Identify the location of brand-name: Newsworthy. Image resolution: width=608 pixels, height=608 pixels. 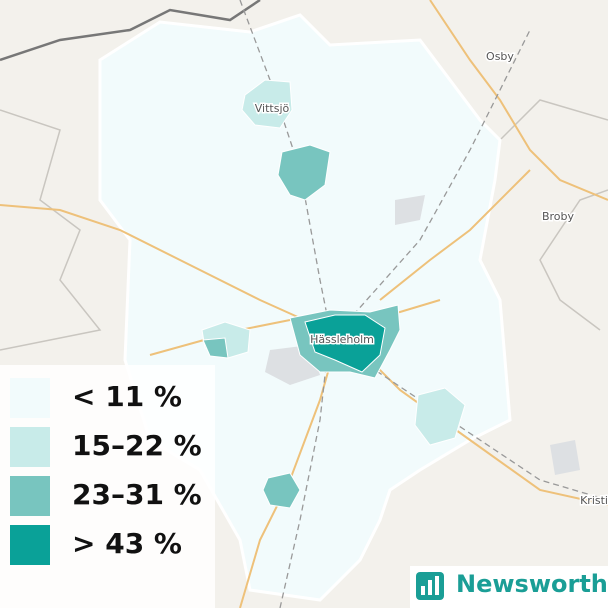
(532, 584).